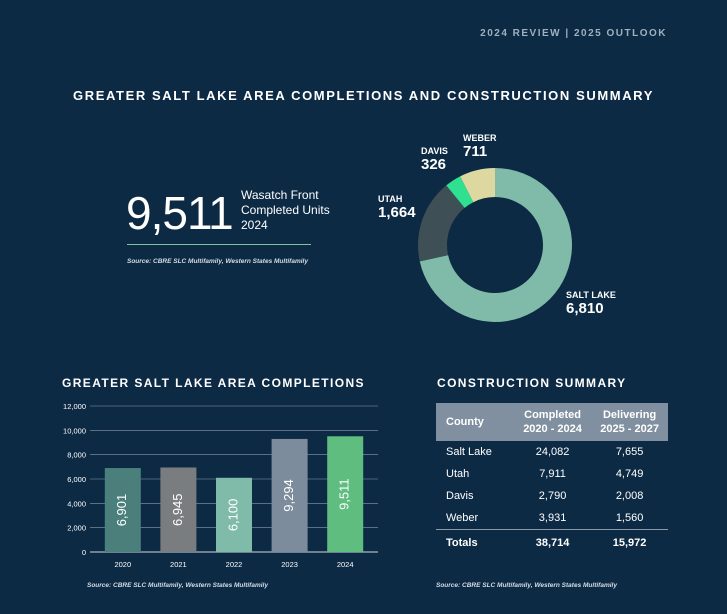  Describe the element at coordinates (460, 192) in the screenshot. I see `donut-slice-davis` at that location.